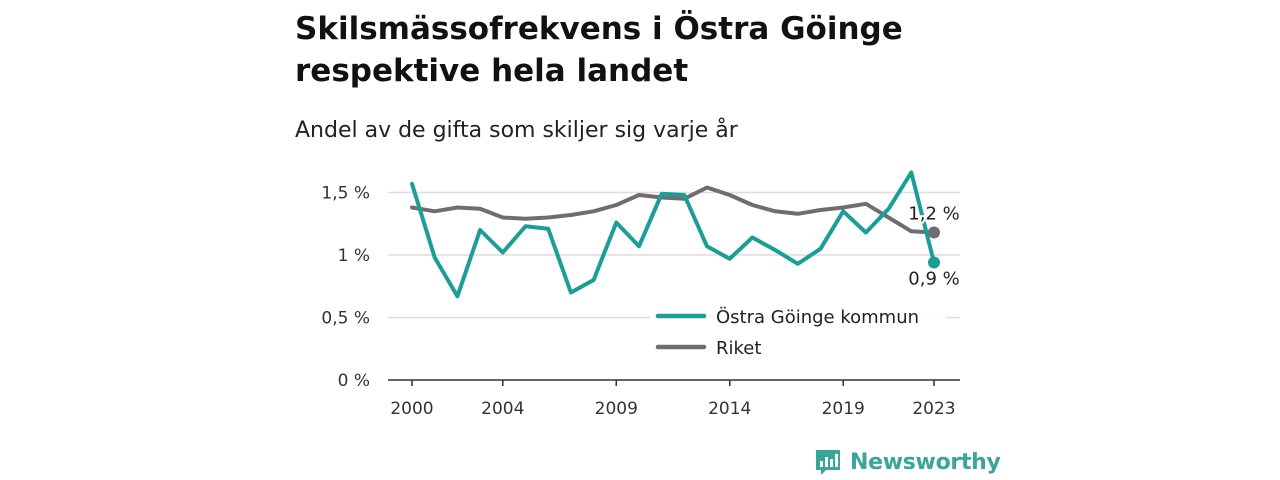 The width and height of the screenshot is (1280, 480). What do you see at coordinates (411, 409) in the screenshot?
I see `x-tick-label: 2000` at bounding box center [411, 409].